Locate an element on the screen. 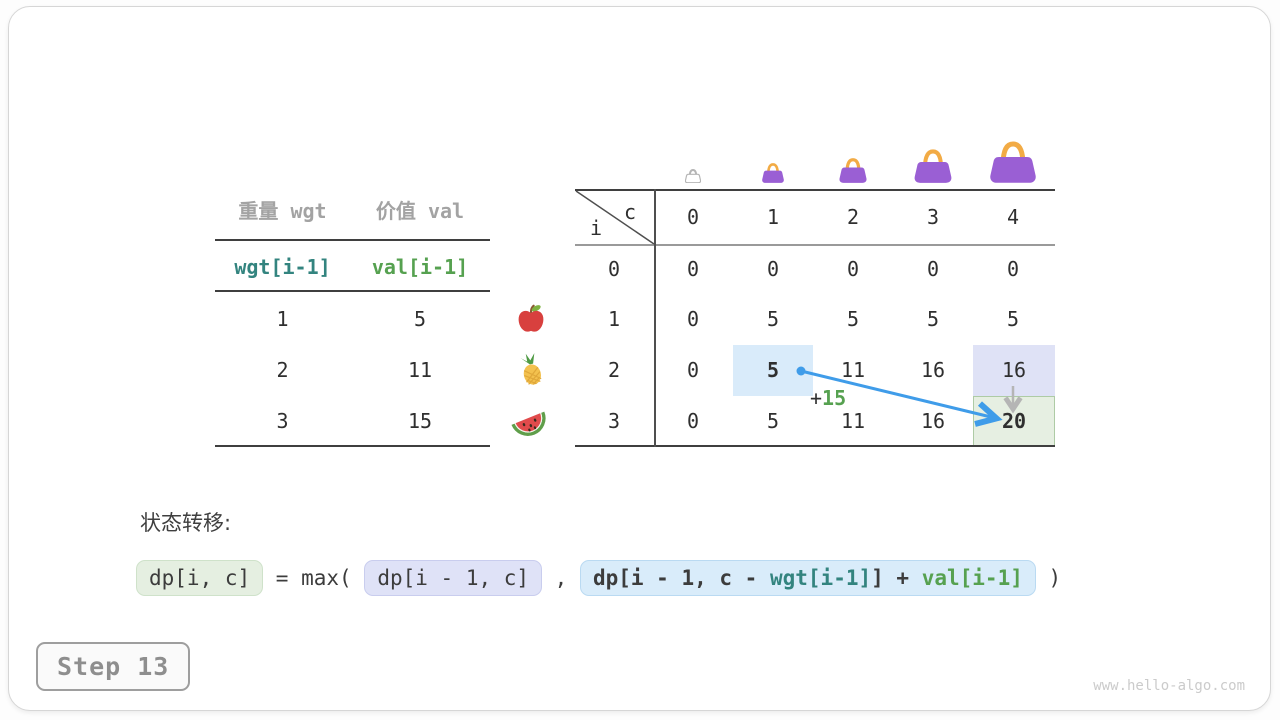 This screenshot has height=720, width=1280. item-weight: 1 is located at coordinates (282, 319).